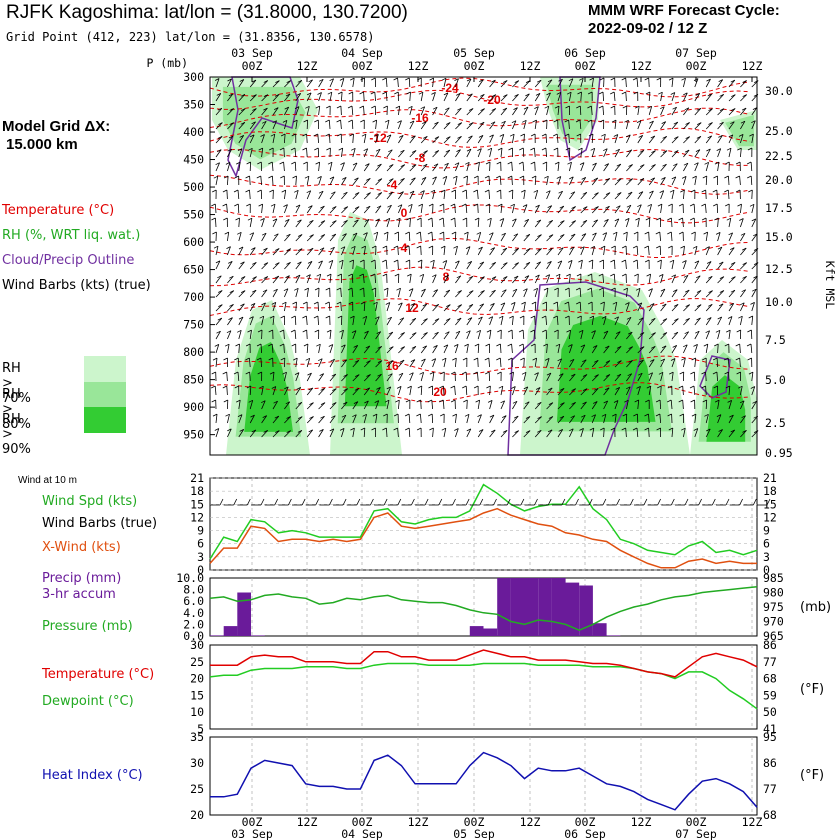 The height and width of the screenshot is (840, 840). What do you see at coordinates (197, 645) in the screenshot?
I see `temp-tick-left: 30` at bounding box center [197, 645].